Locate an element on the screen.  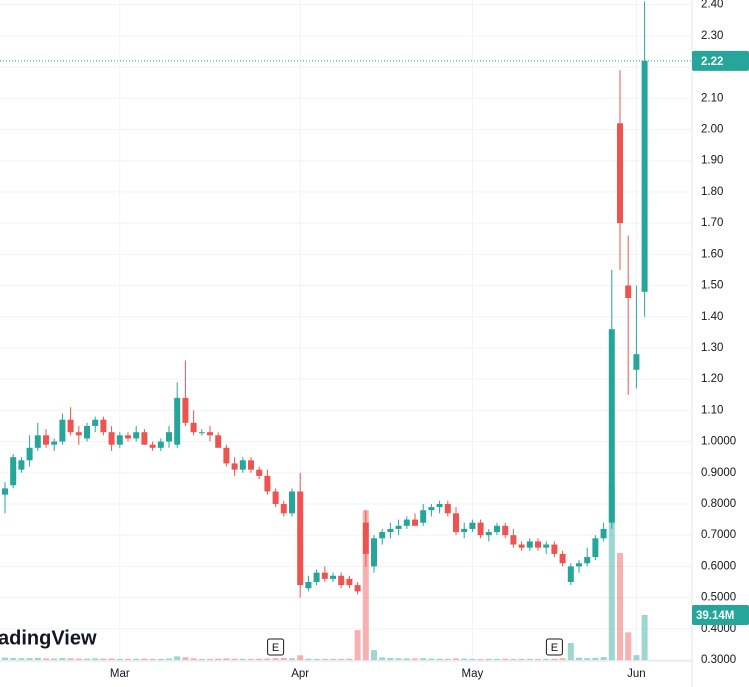
last-volume-label: 39.14M is located at coordinates (715, 616).